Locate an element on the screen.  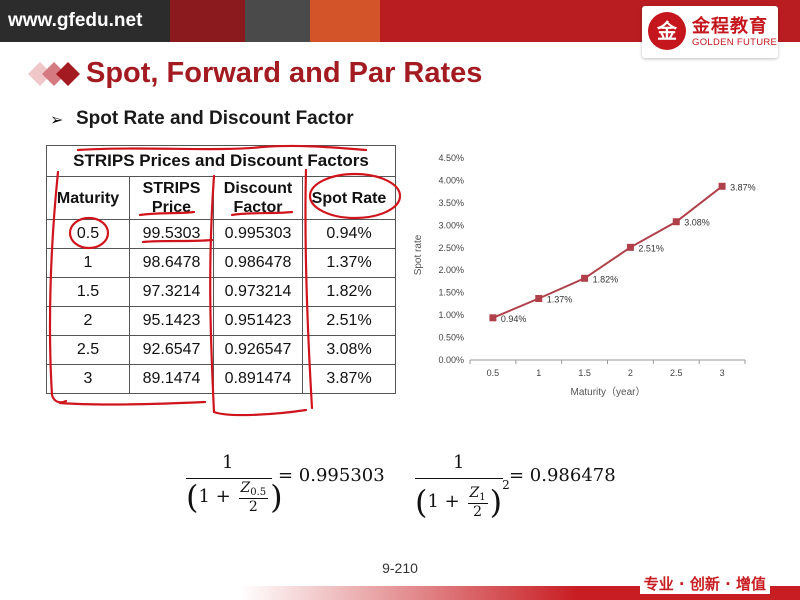
cell-maturity: 1.5 is located at coordinates (88, 292).